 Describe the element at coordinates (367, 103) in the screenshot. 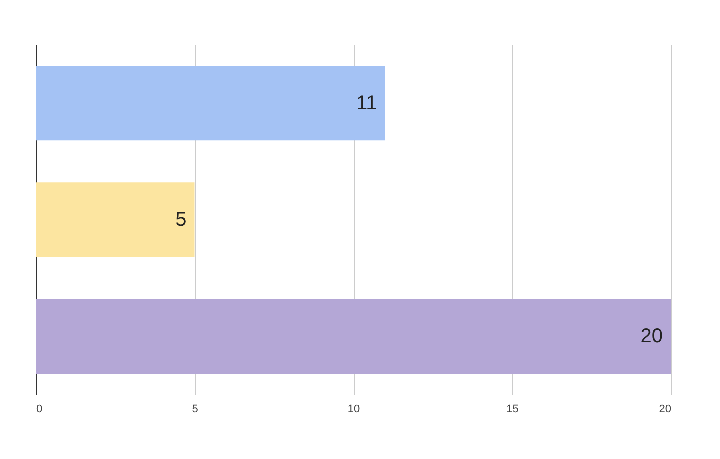

I see `data-label: 11` at that location.